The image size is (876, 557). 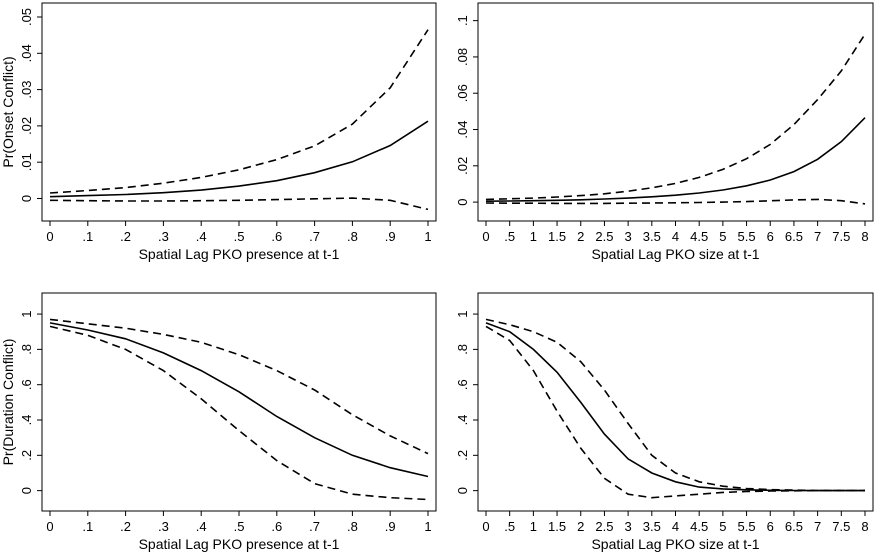 What do you see at coordinates (8, 402) in the screenshot?
I see `y-axis-label: Pr(Duration Conflict)` at bounding box center [8, 402].